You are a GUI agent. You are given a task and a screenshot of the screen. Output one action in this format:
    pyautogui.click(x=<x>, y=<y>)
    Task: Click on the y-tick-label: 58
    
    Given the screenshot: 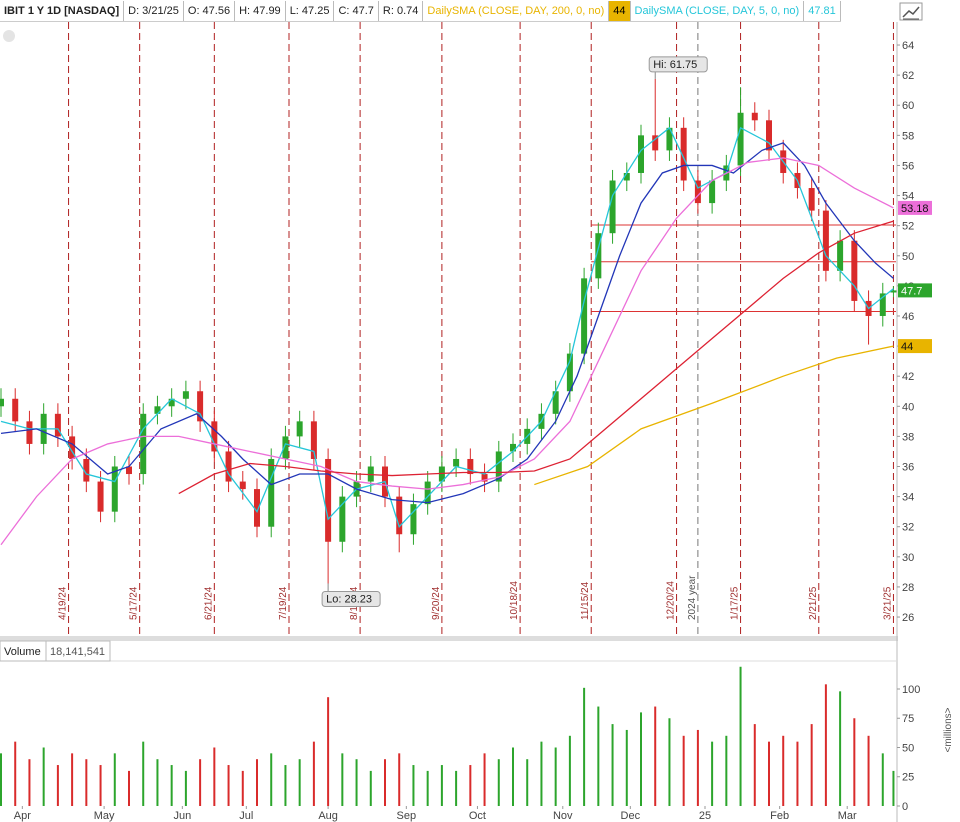 What is the action you would take?
    pyautogui.click(x=908, y=136)
    